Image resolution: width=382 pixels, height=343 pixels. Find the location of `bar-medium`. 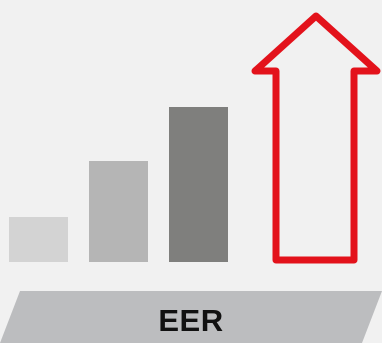

bar-medium is located at coordinates (118, 211).